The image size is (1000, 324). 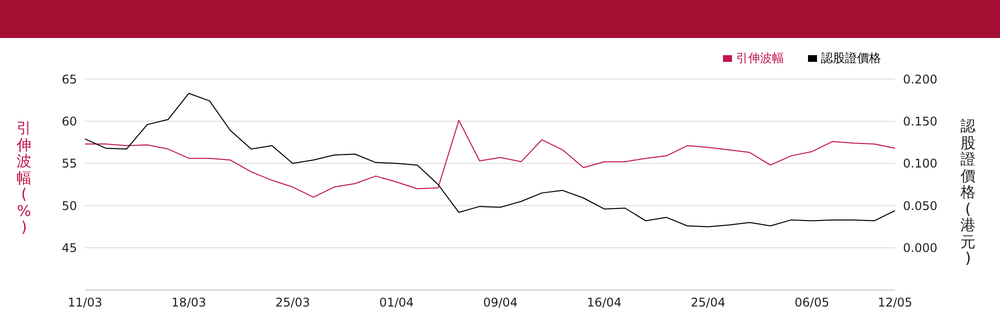 I want to click on y-axis-title: 引伸波幅(%), so click(x=24, y=177).